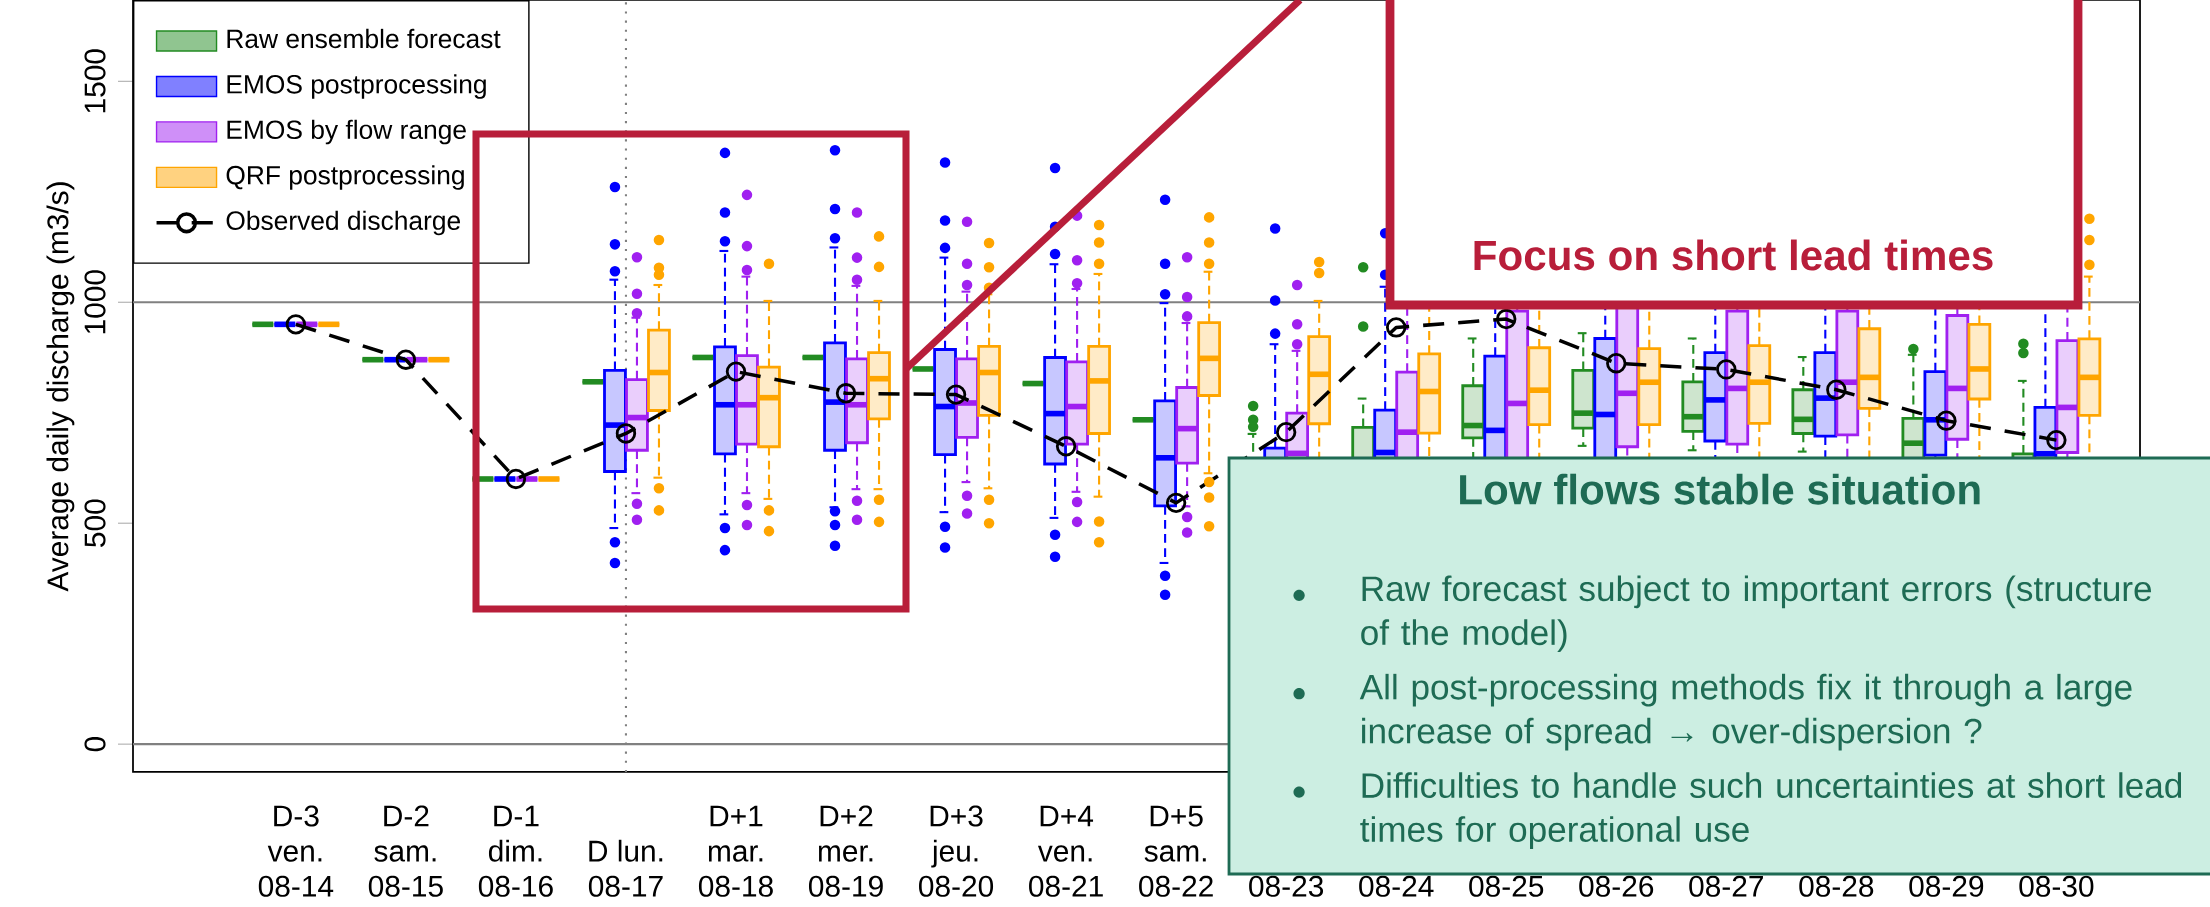  I want to click on y-tick-label: 0, so click(95, 744).